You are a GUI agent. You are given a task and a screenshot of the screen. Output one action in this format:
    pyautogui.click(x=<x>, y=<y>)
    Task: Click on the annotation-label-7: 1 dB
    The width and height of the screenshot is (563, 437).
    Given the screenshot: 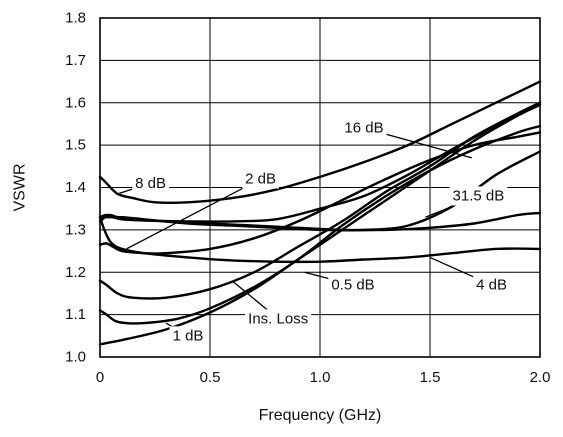 What is the action you would take?
    pyautogui.click(x=188, y=335)
    